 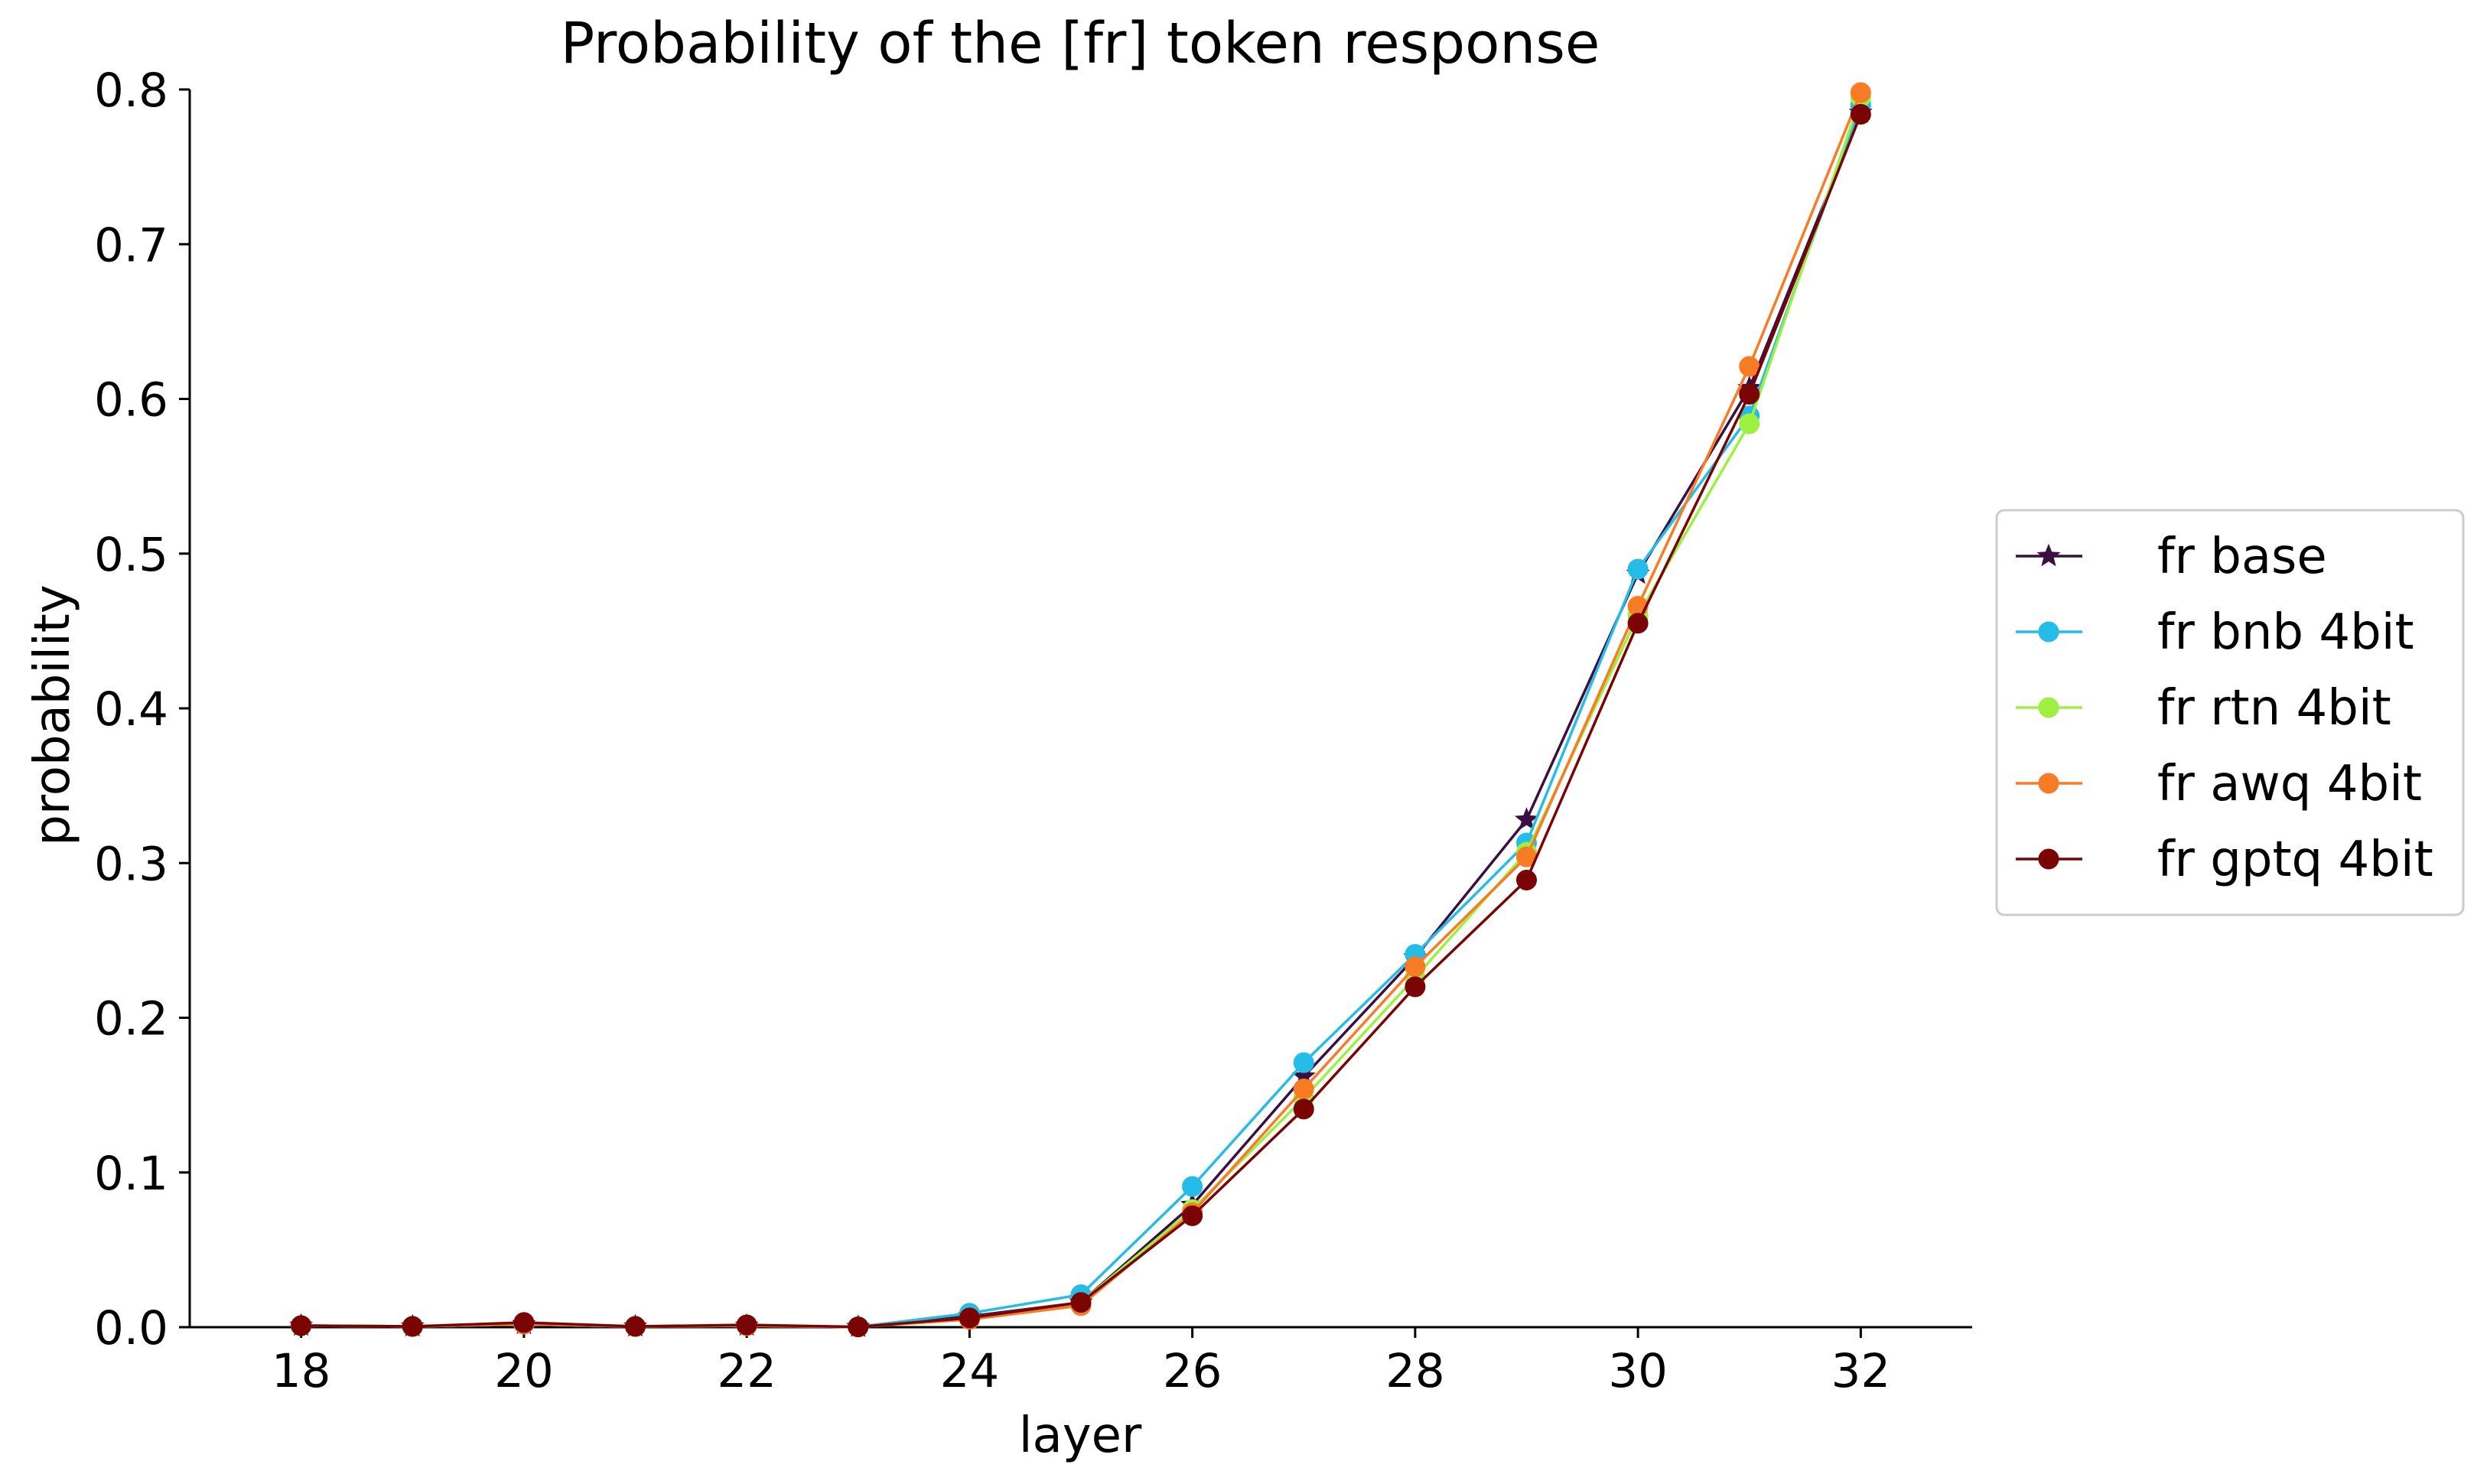 I want to click on legend-box, so click(x=2230, y=712).